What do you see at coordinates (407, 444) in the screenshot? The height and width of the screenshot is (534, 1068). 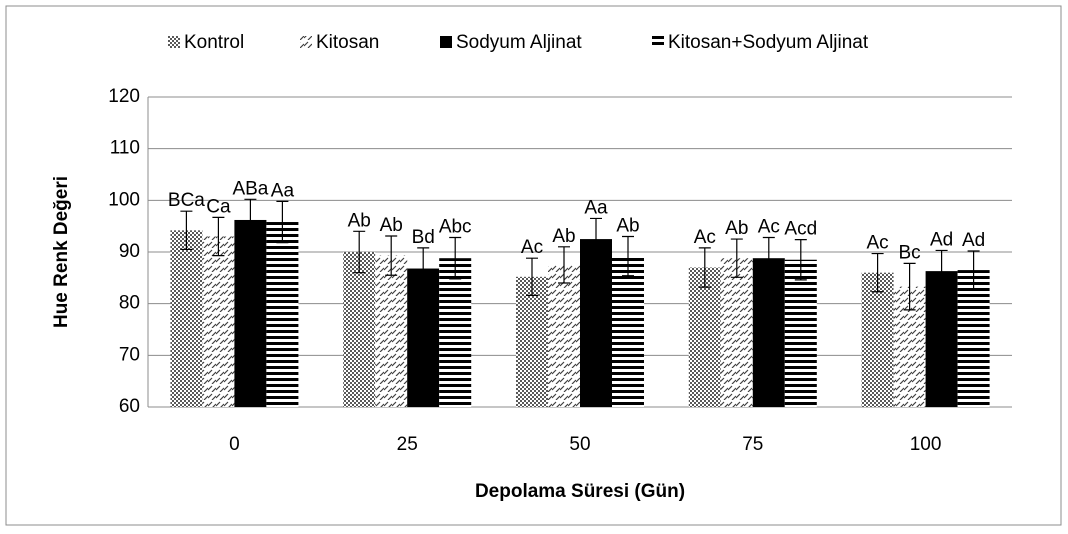 I see `x-tick-label: 25` at bounding box center [407, 444].